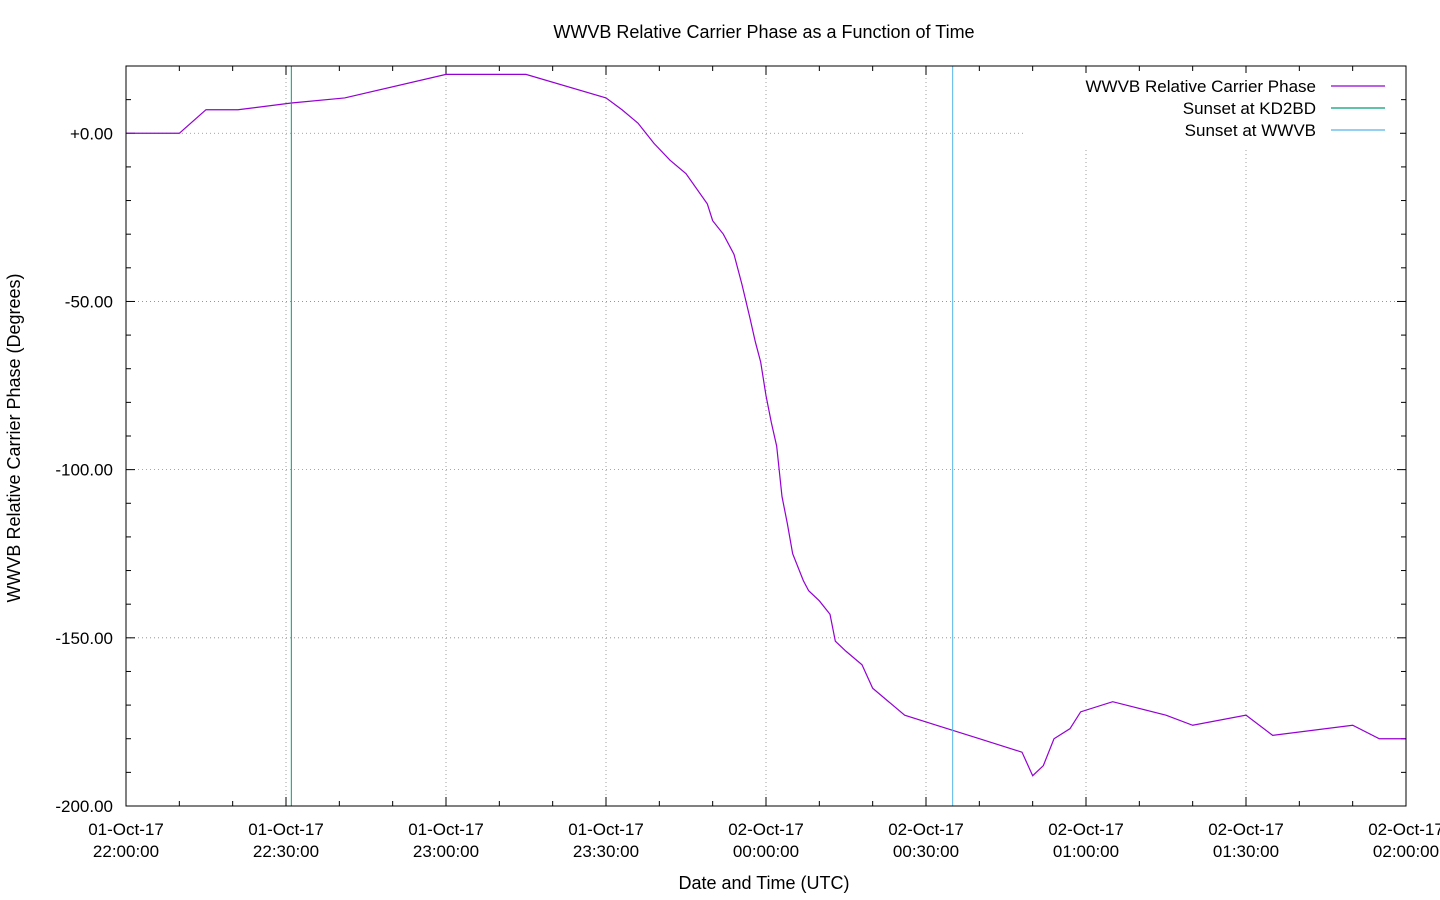 This screenshot has height=900, width=1440. Describe the element at coordinates (1246, 851) in the screenshot. I see `x-tick-time: 01:30:00` at that location.